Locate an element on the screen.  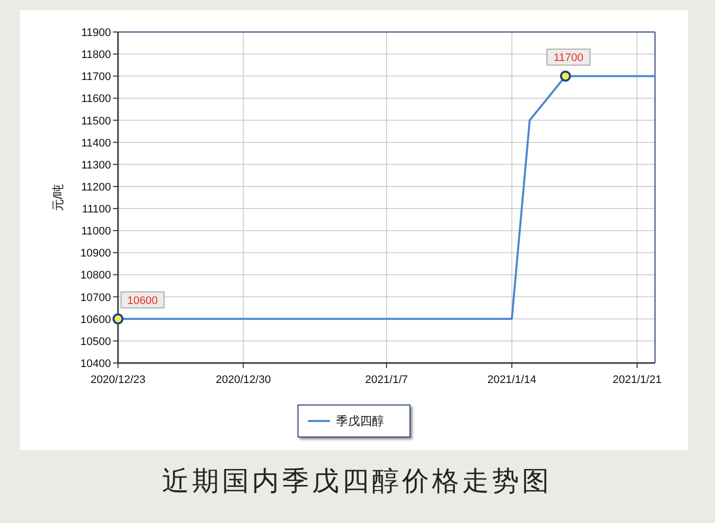
y-tick-label: 10800 is located at coordinates (95, 276).